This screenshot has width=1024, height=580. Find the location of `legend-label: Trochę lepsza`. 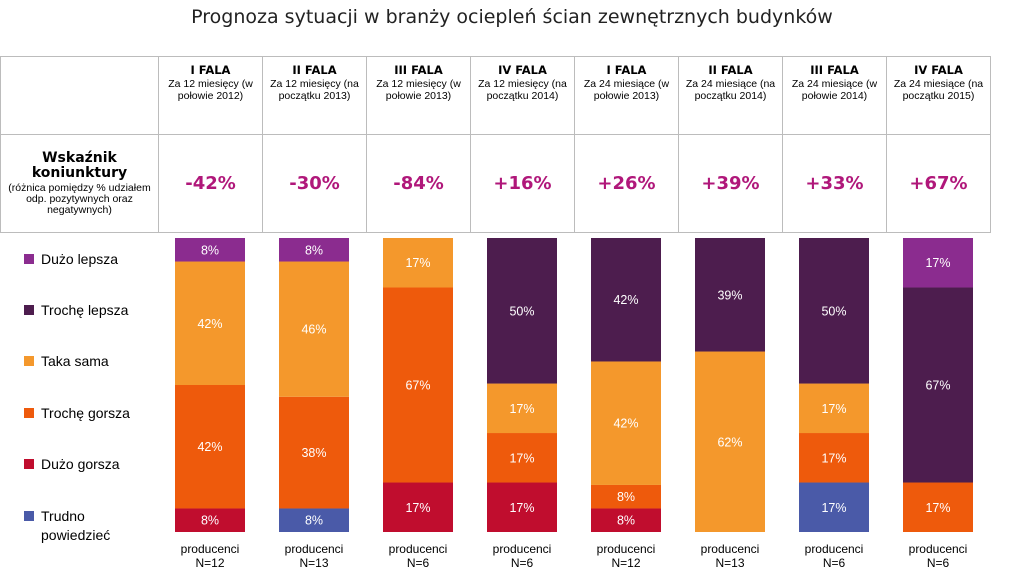

legend-label: Trochę lepsza is located at coordinates (85, 310).